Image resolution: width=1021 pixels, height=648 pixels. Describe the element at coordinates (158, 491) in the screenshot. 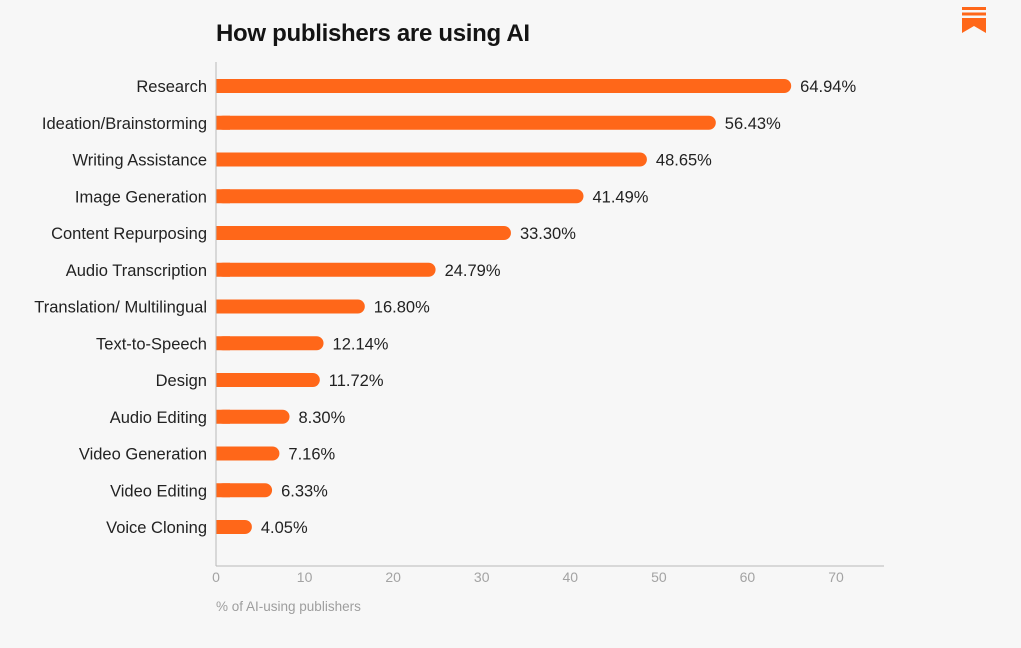

I see `category-label: Video Editing` at that location.